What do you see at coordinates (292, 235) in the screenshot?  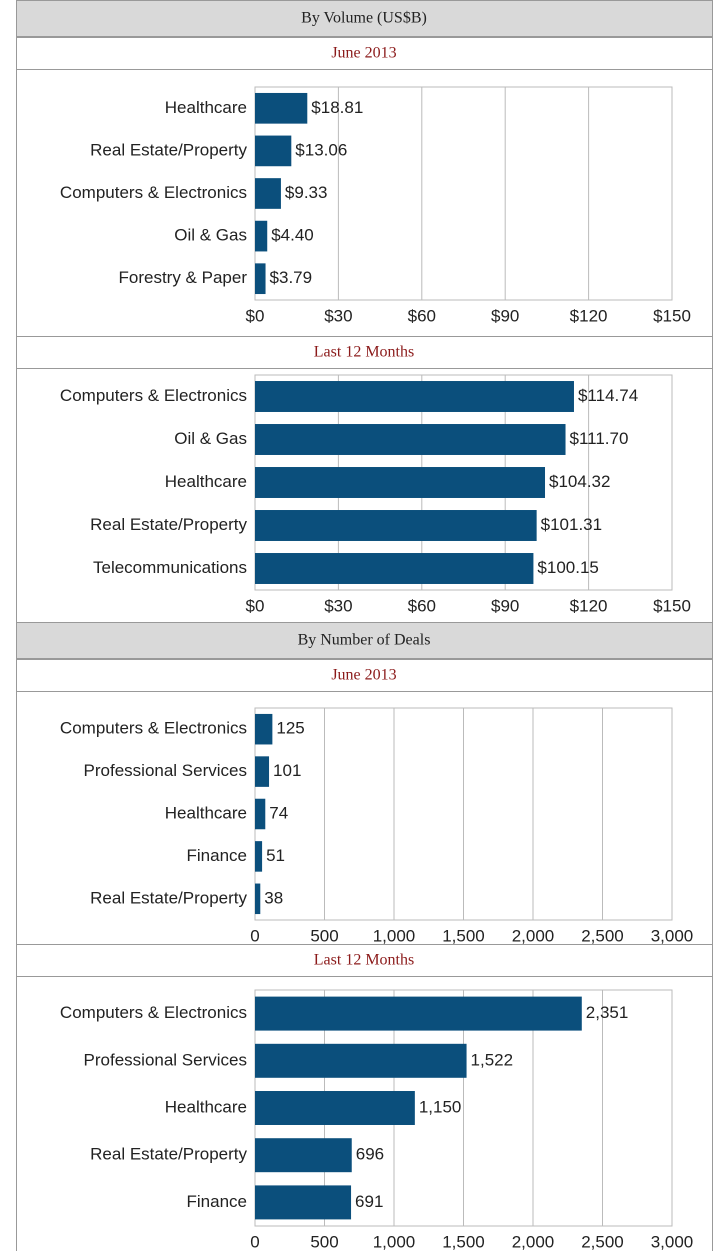 I see `value-label: $4.40` at bounding box center [292, 235].